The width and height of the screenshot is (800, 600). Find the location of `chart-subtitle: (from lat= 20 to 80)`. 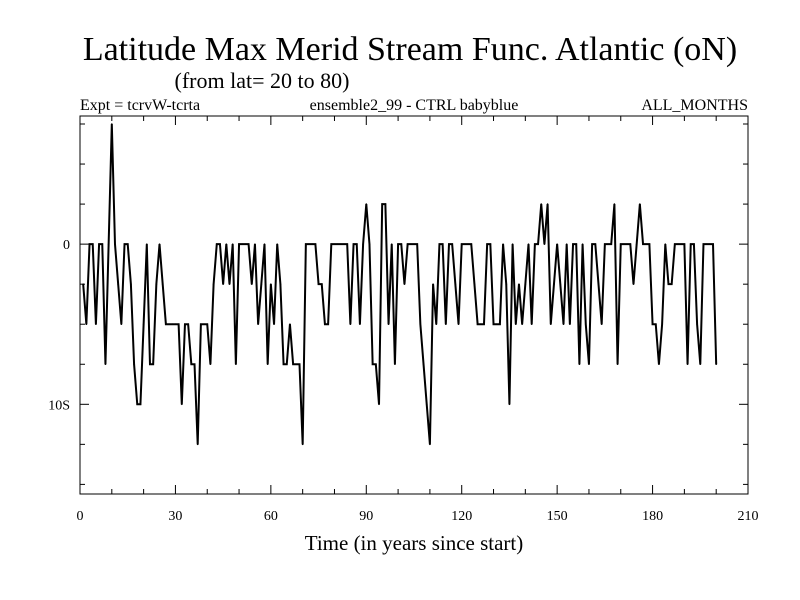

chart-subtitle: (from lat= 20 to 80) is located at coordinates (262, 80).